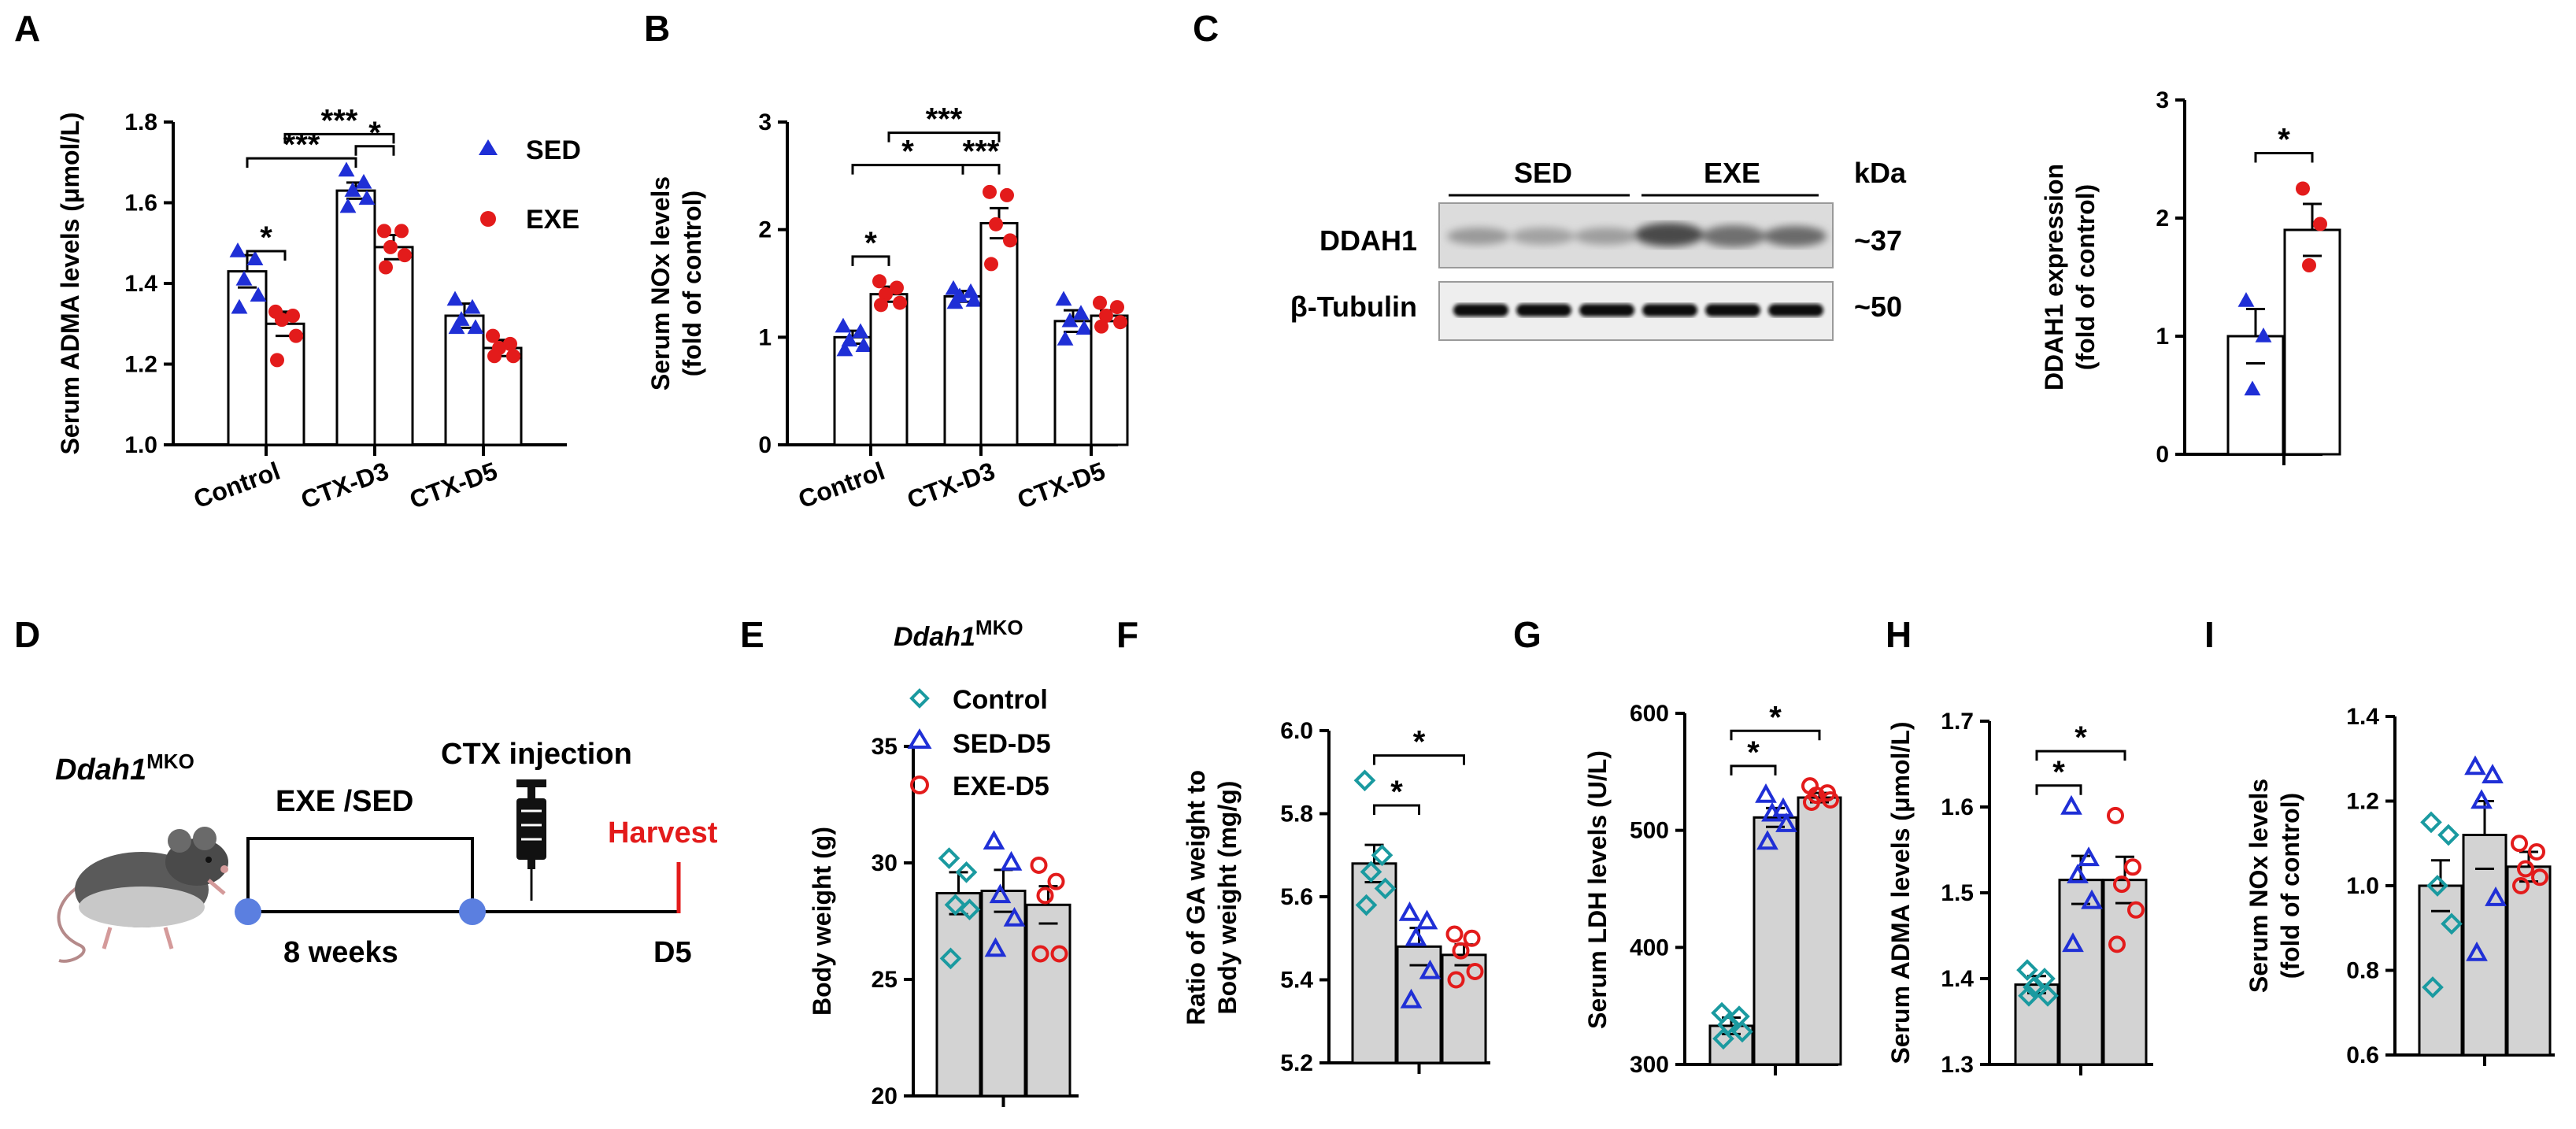 The image size is (2576, 1129). Describe the element at coordinates (2162, 455) in the screenshot. I see `y-tick-label-c-0: 0` at that location.